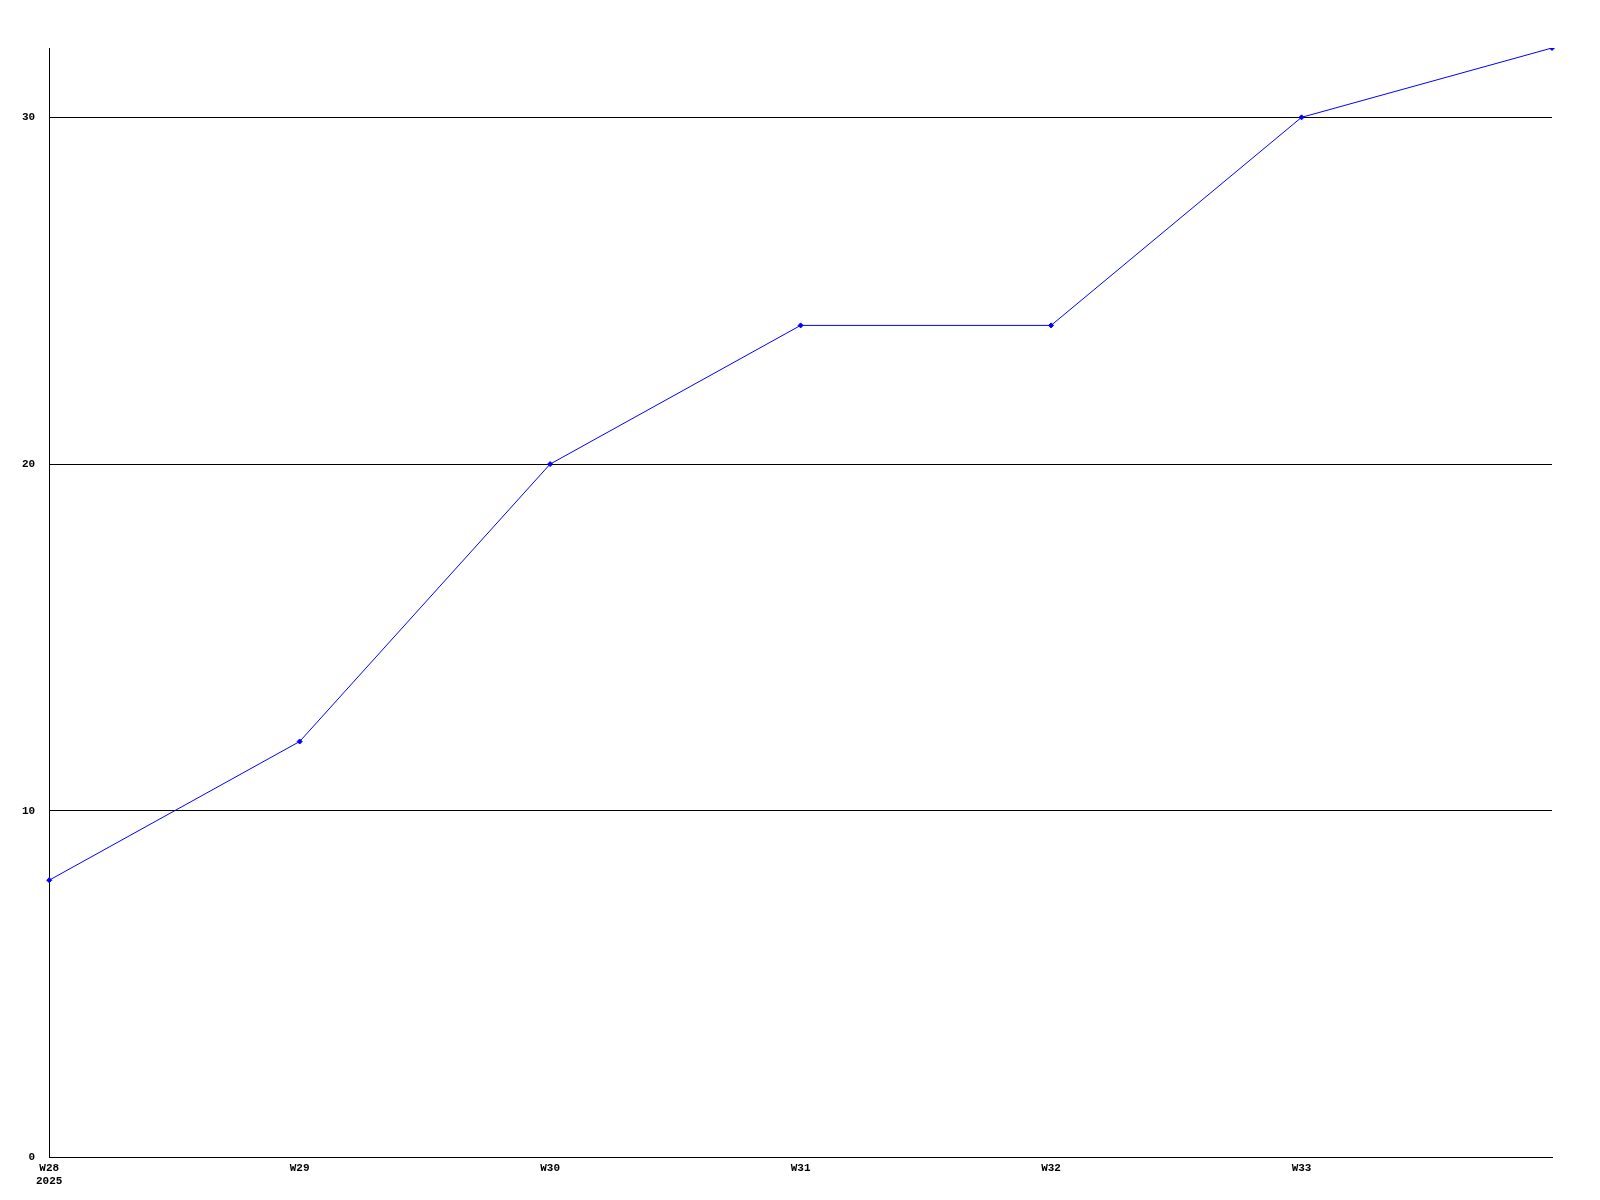 The width and height of the screenshot is (1600, 1200). Describe the element at coordinates (49, 1174) in the screenshot. I see `x-tick-label: W28 2025` at that location.